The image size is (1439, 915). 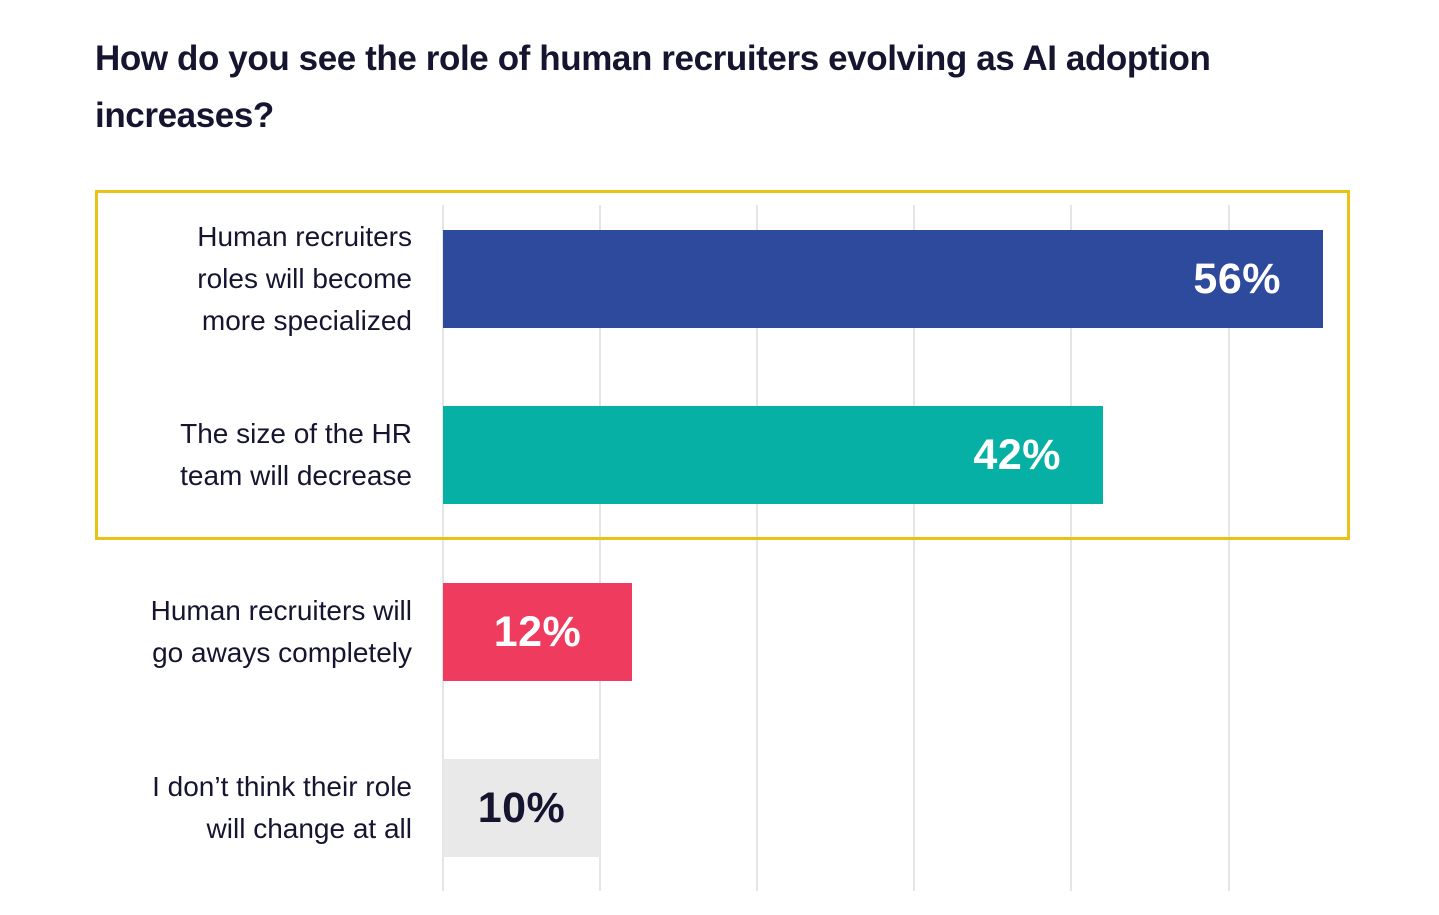 I want to click on category-label-line: more specialized, so click(x=306, y=320).